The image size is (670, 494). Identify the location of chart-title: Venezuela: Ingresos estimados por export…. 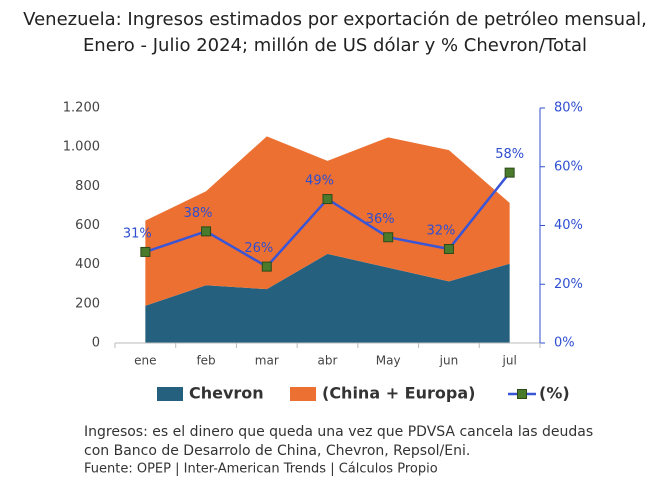
(335, 19).